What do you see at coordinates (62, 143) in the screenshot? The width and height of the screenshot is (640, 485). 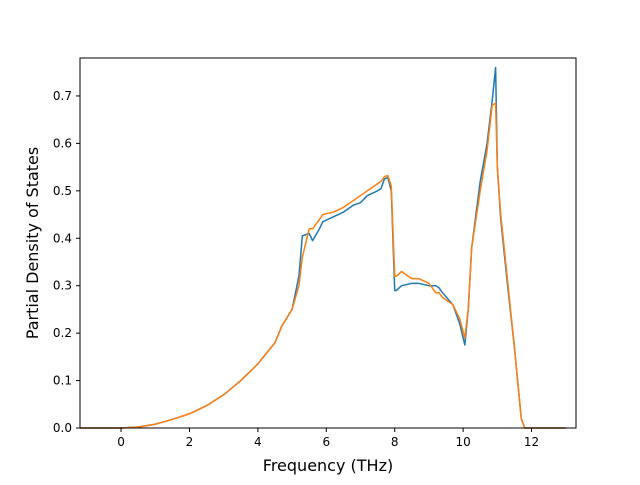 I see `y-tick-label: 0.6` at bounding box center [62, 143].